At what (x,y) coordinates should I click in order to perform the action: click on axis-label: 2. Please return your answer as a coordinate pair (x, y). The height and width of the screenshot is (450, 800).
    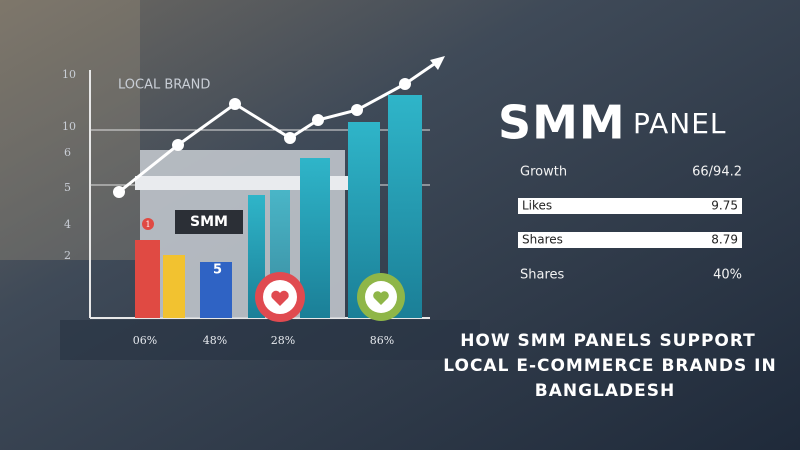
    Looking at the image, I should click on (67, 255).